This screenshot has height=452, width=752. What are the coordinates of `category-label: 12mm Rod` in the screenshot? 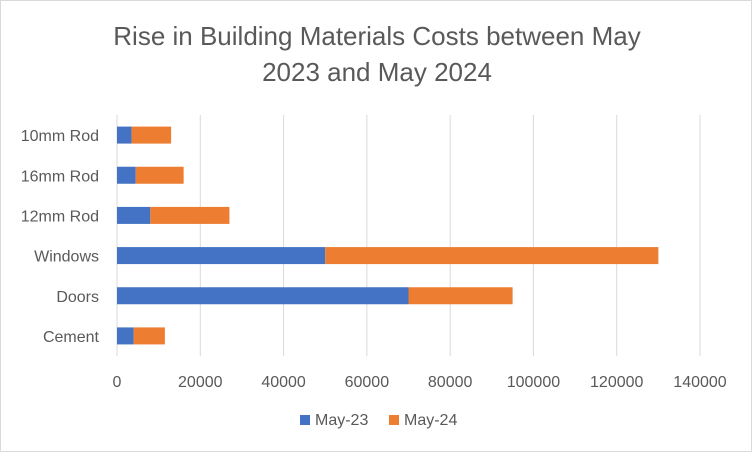 It's located at (60, 216).